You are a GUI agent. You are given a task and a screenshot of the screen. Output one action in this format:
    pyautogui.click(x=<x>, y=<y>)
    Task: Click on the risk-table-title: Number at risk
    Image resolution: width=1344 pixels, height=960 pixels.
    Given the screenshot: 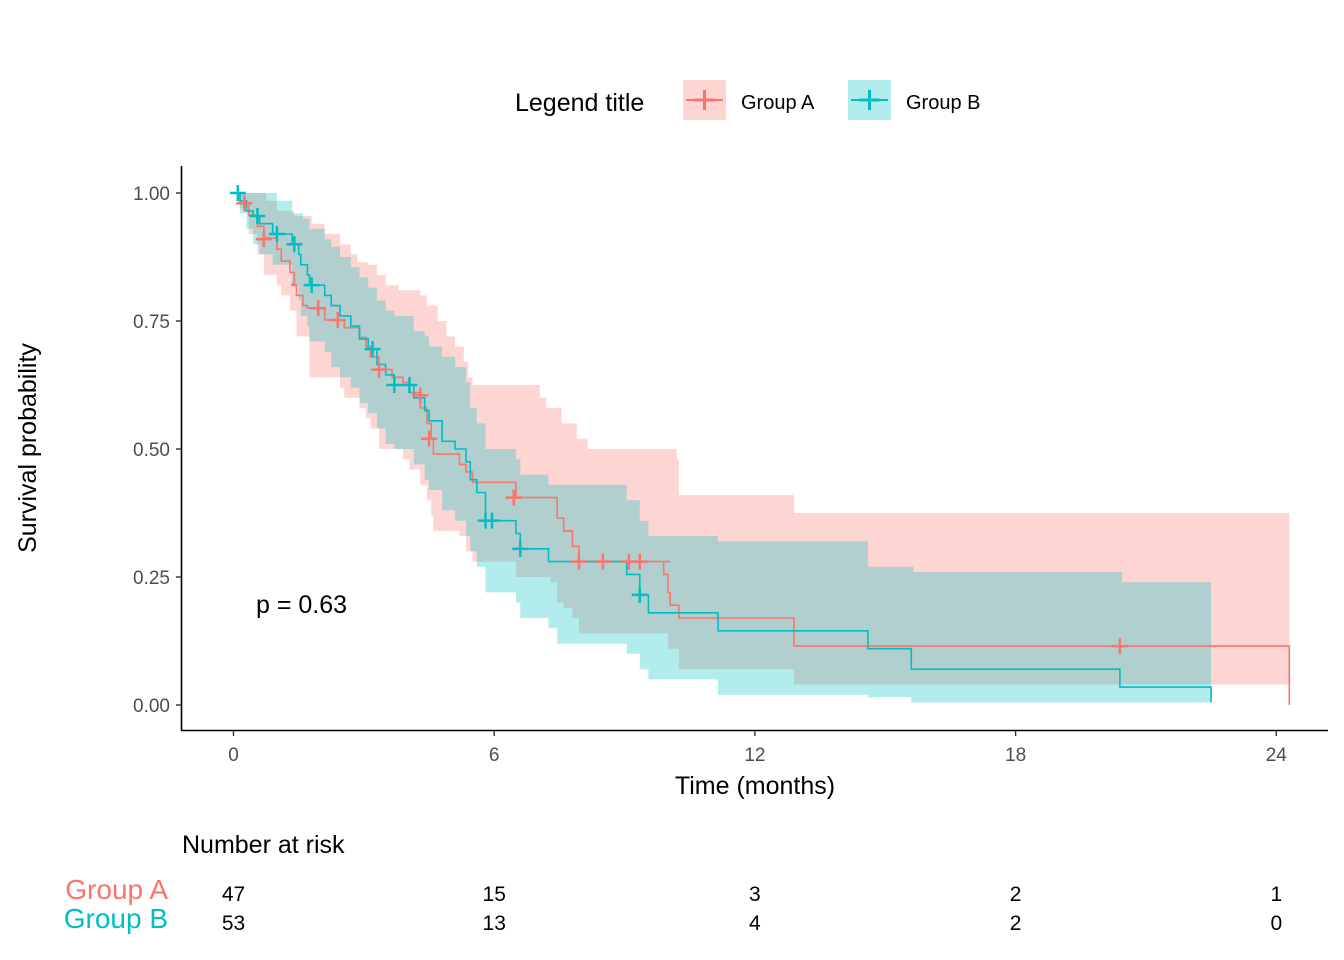 What is the action you would take?
    pyautogui.click(x=263, y=845)
    